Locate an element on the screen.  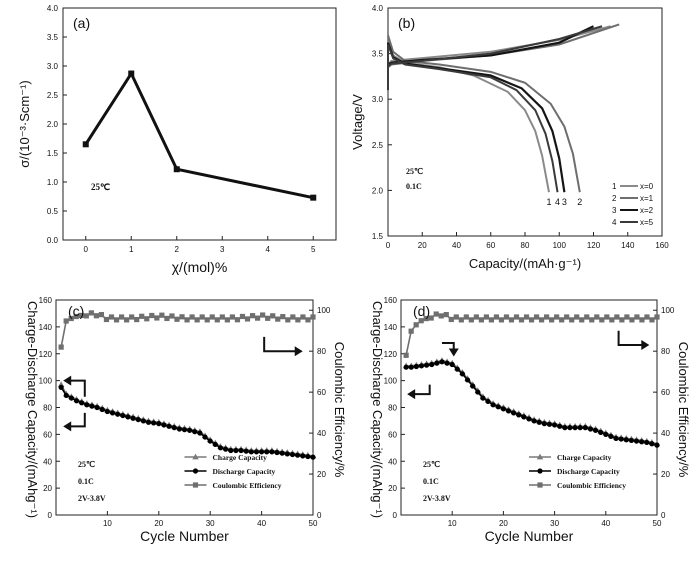
annotation: 0.1C is located at coordinates (431, 481).